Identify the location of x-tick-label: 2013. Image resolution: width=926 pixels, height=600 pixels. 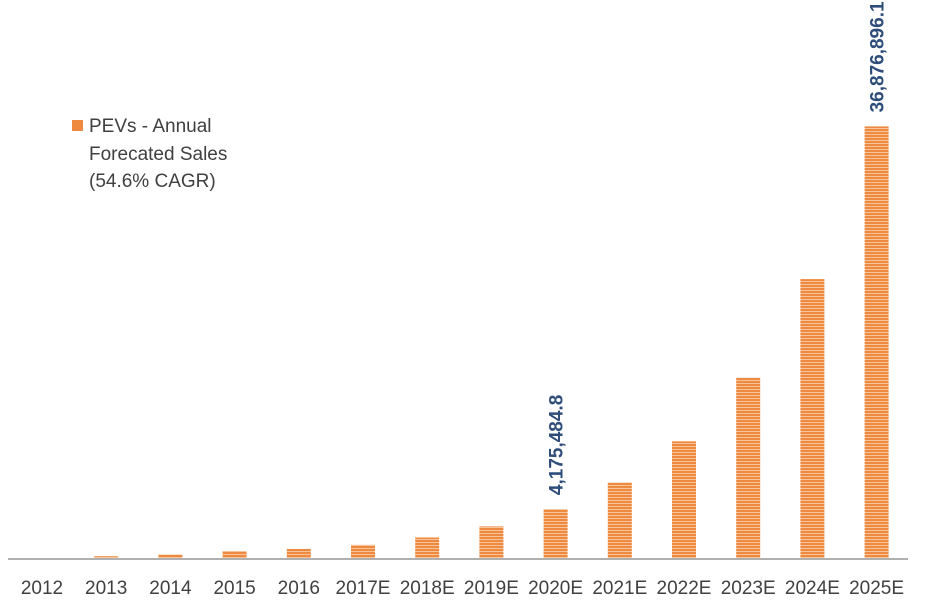
(106, 588).